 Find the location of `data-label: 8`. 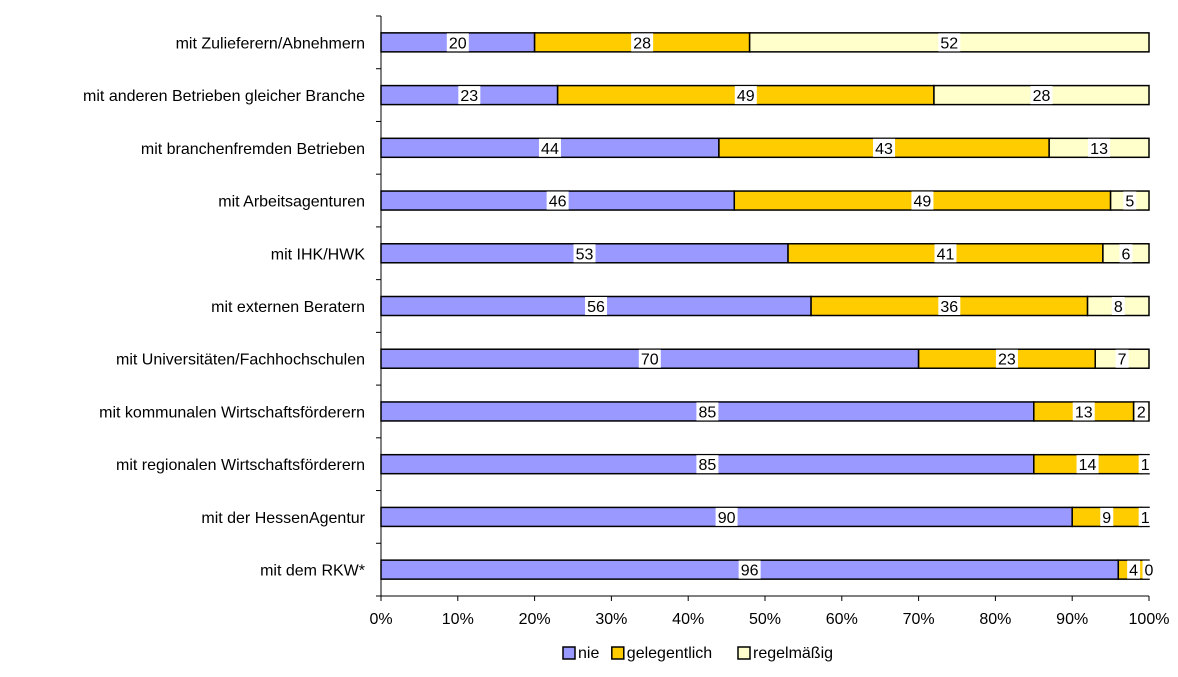

data-label: 8 is located at coordinates (1118, 307).